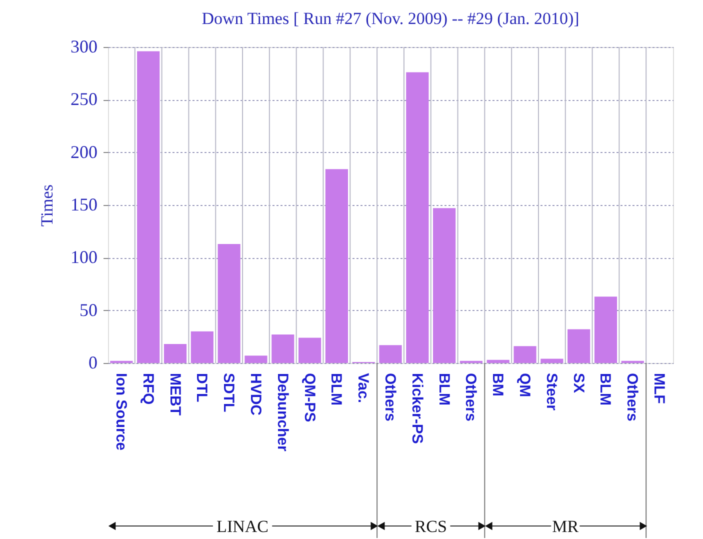 The height and width of the screenshot is (539, 703). Describe the element at coordinates (89, 310) in the screenshot. I see `y-tick-label: 50` at that location.